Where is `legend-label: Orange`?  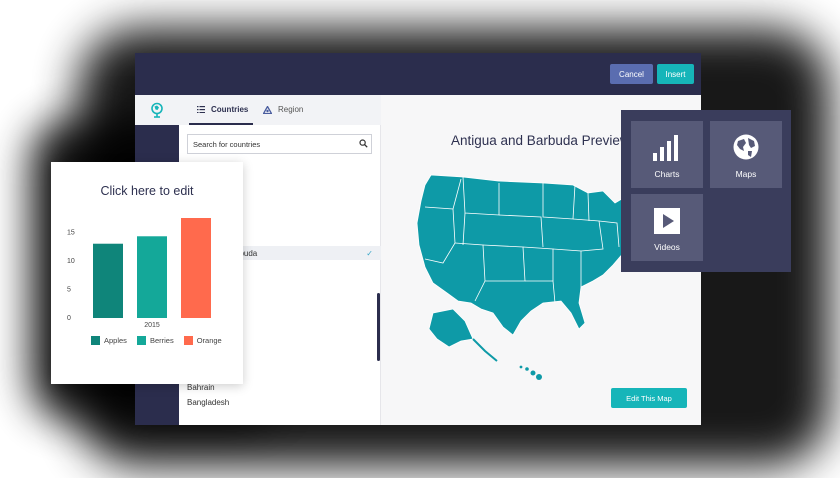 legend-label: Orange is located at coordinates (209, 340).